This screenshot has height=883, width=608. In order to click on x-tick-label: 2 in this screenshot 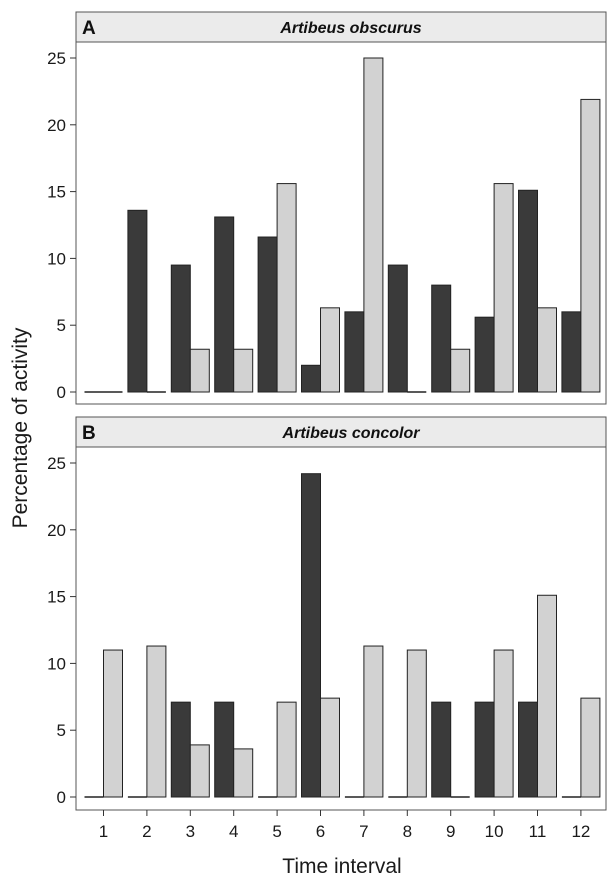, I will do `click(146, 831)`.